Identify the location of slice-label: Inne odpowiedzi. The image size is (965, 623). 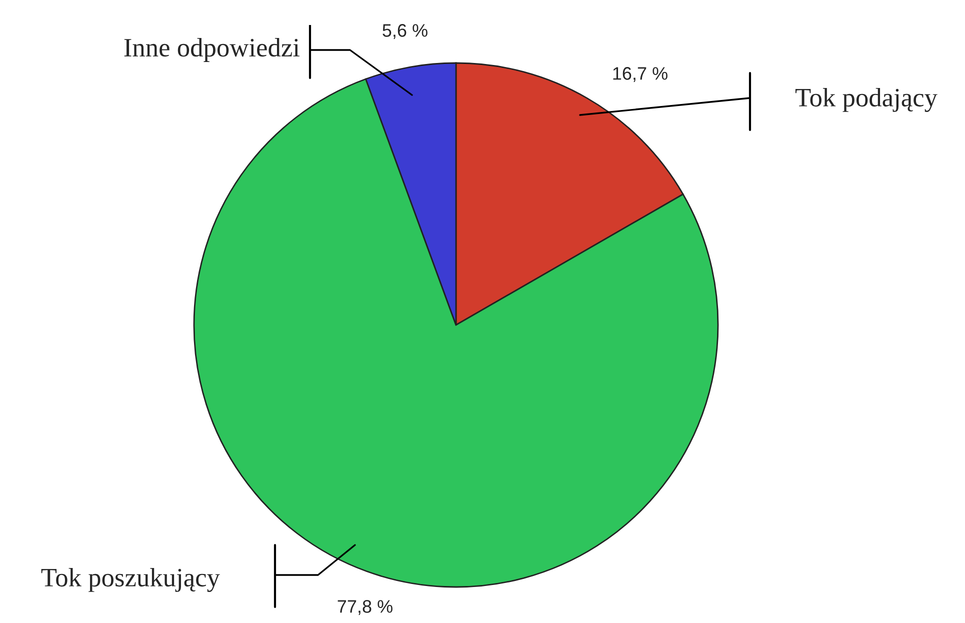
(212, 50).